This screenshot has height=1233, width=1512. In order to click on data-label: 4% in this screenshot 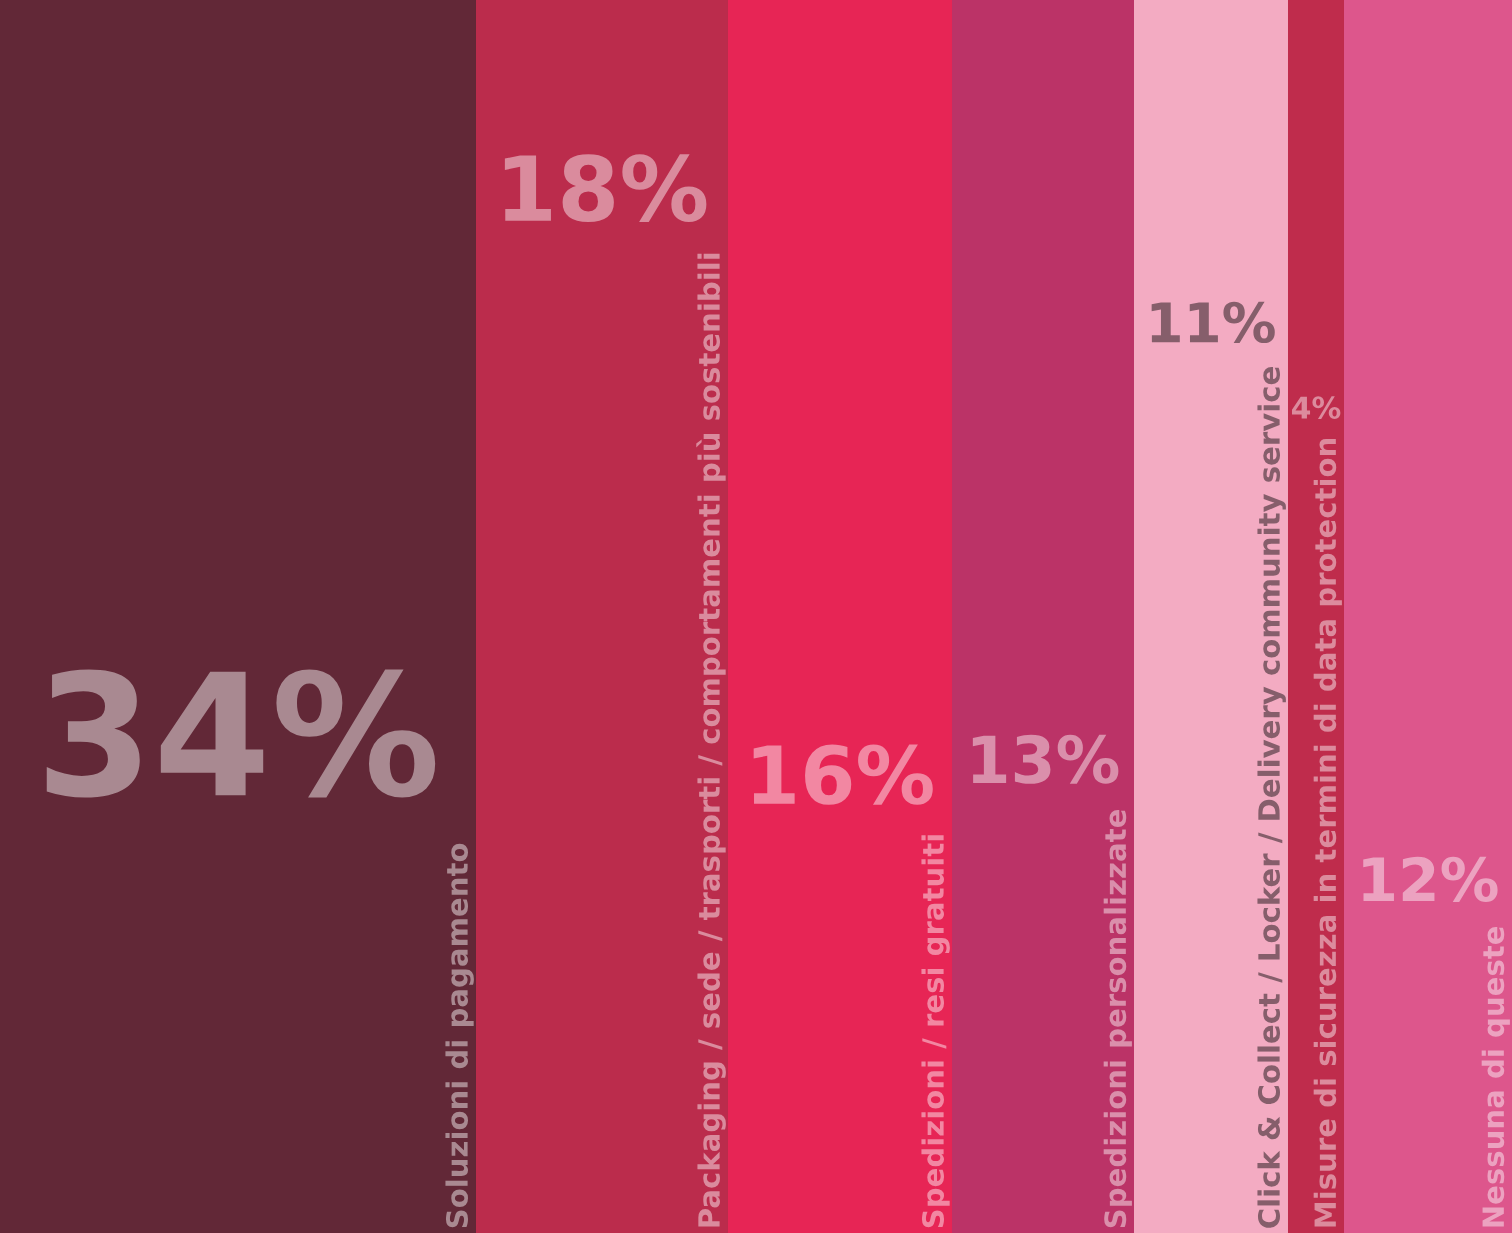, I will do `click(1316, 407)`.